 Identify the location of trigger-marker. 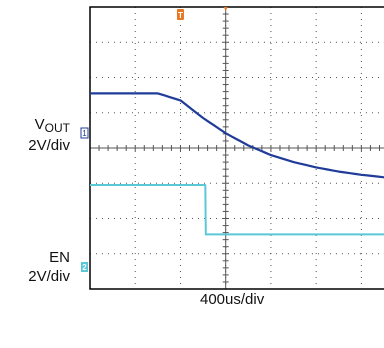
(180, 14).